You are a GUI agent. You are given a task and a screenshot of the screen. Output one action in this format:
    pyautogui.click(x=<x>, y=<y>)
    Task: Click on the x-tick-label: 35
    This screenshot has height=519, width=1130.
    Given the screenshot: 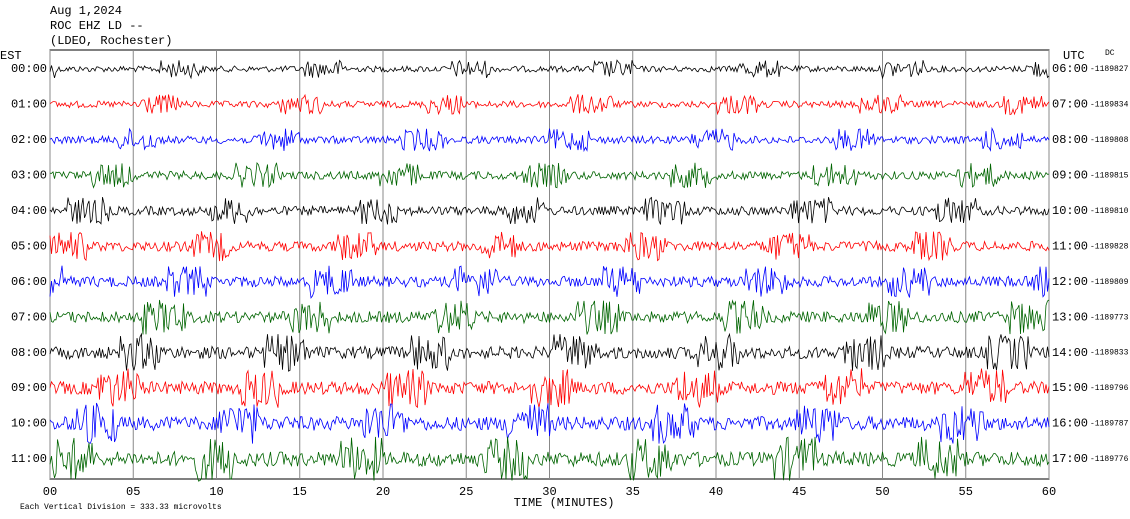 What is the action you would take?
    pyautogui.click(x=633, y=492)
    